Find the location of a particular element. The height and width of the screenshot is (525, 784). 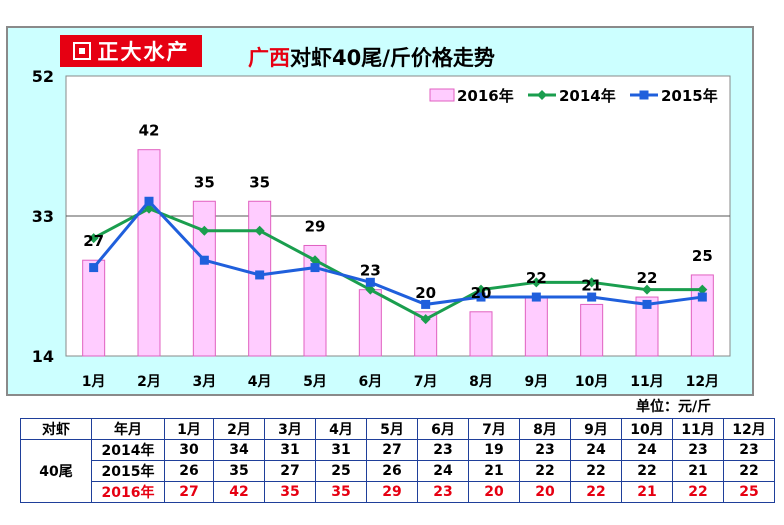

table-month-header: 10月 is located at coordinates (647, 429).